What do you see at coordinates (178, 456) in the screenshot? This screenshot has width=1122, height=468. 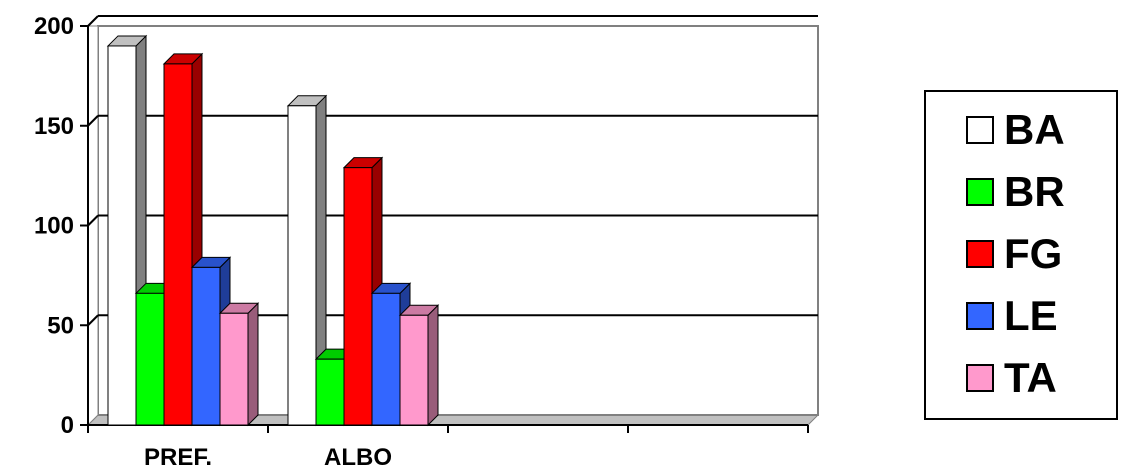 I see `x-tick-label: PREF.` at bounding box center [178, 456].